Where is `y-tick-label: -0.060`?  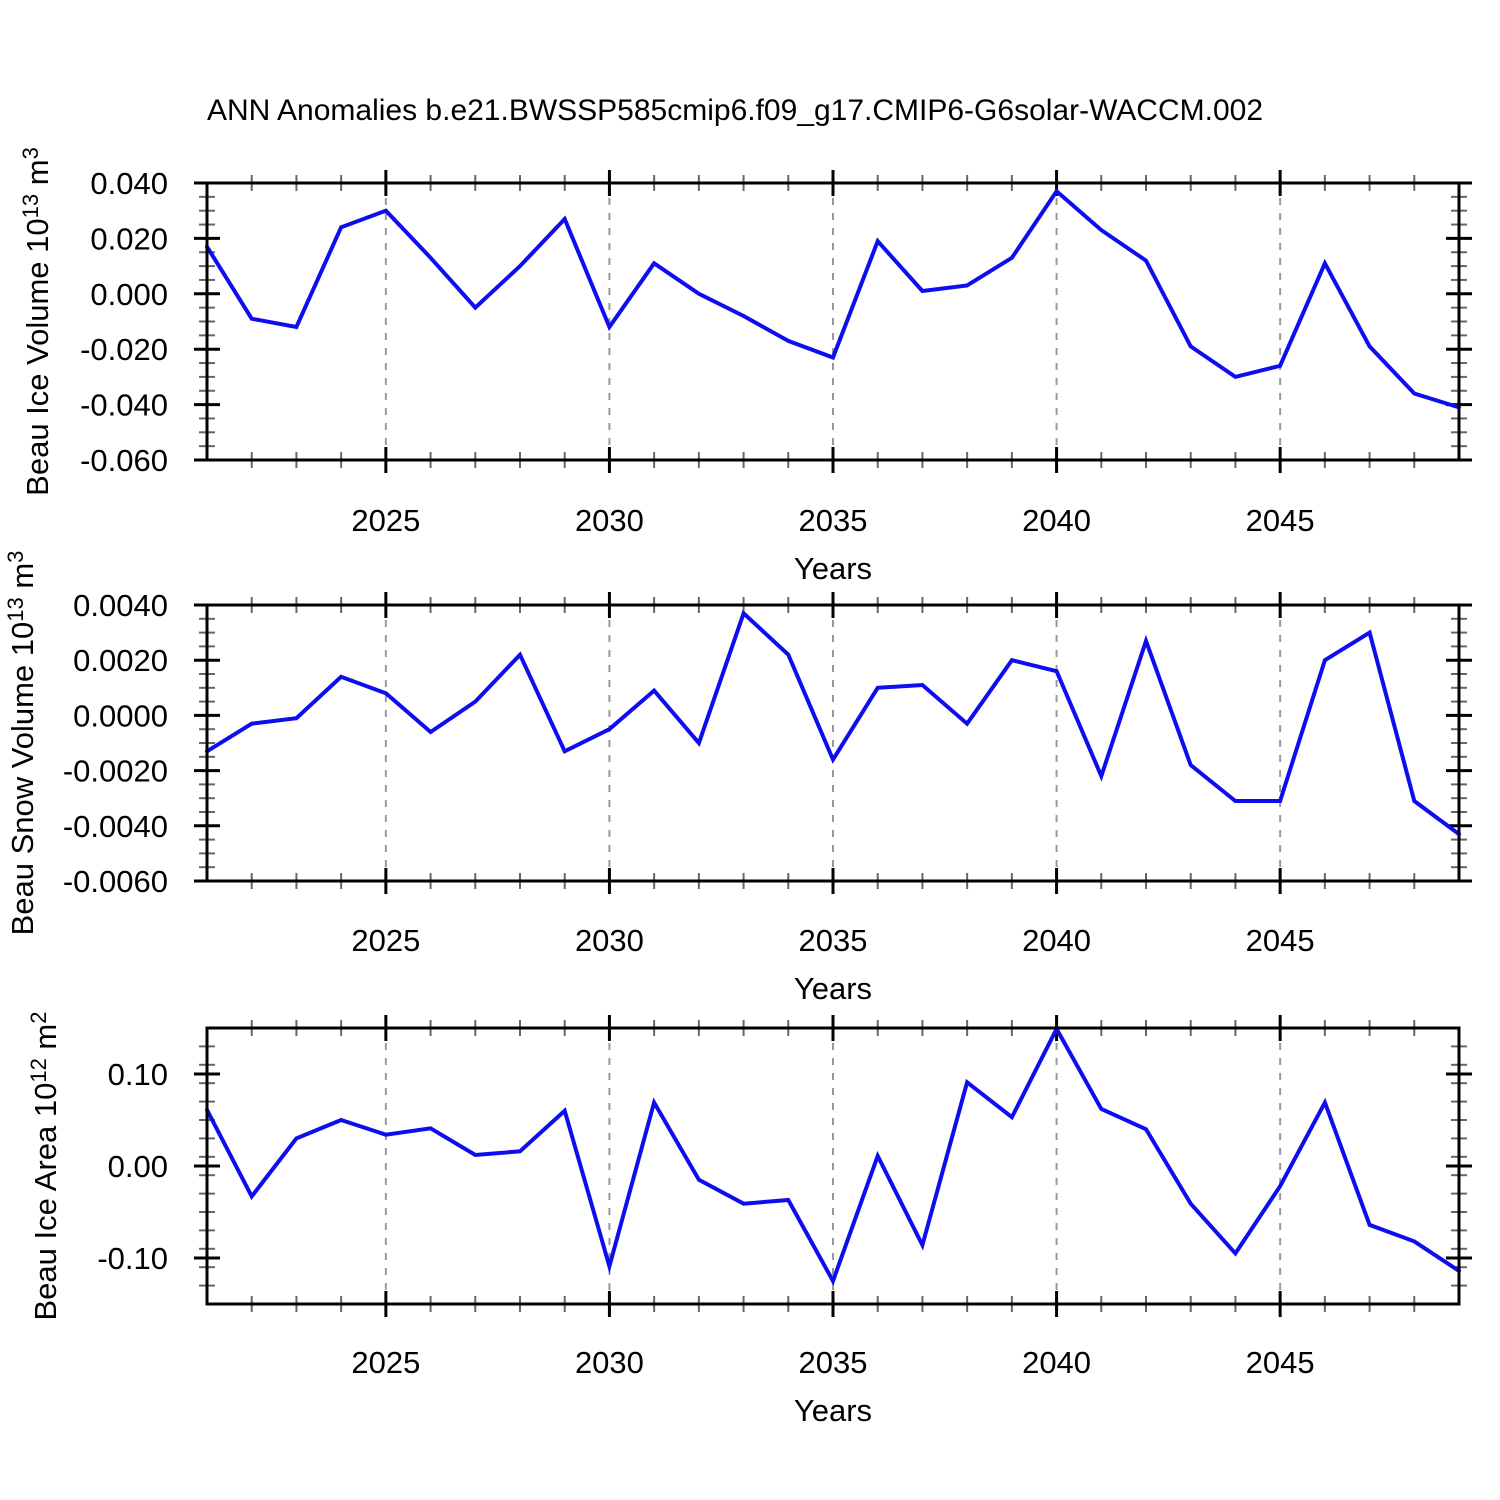 y-tick-label: -0.060 is located at coordinates (124, 460).